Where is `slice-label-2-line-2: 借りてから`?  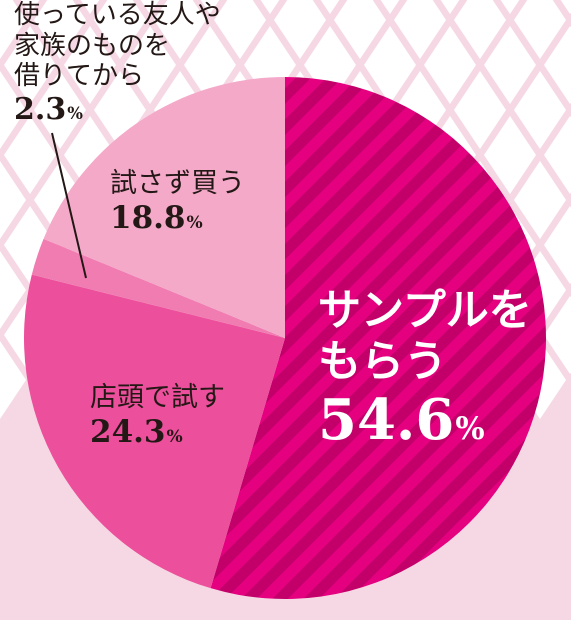 slice-label-2-line-2: 借りてから is located at coordinates (79, 76).